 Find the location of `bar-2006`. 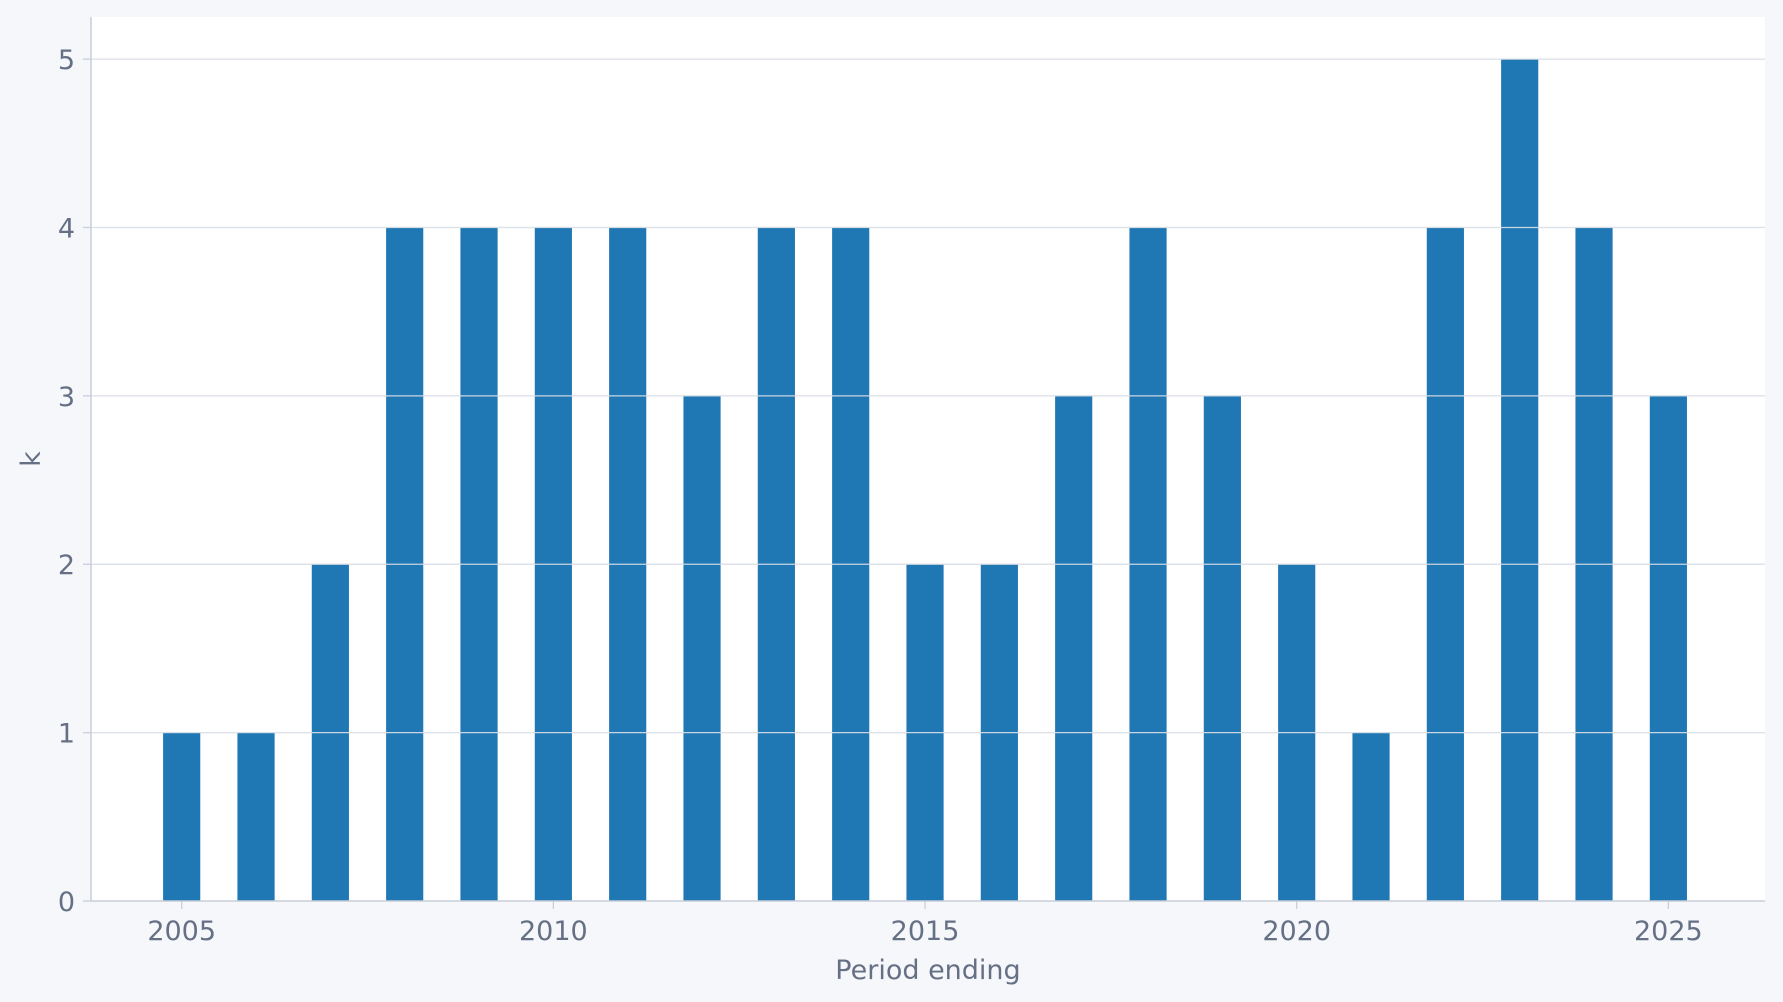

bar-2006 is located at coordinates (256, 816).